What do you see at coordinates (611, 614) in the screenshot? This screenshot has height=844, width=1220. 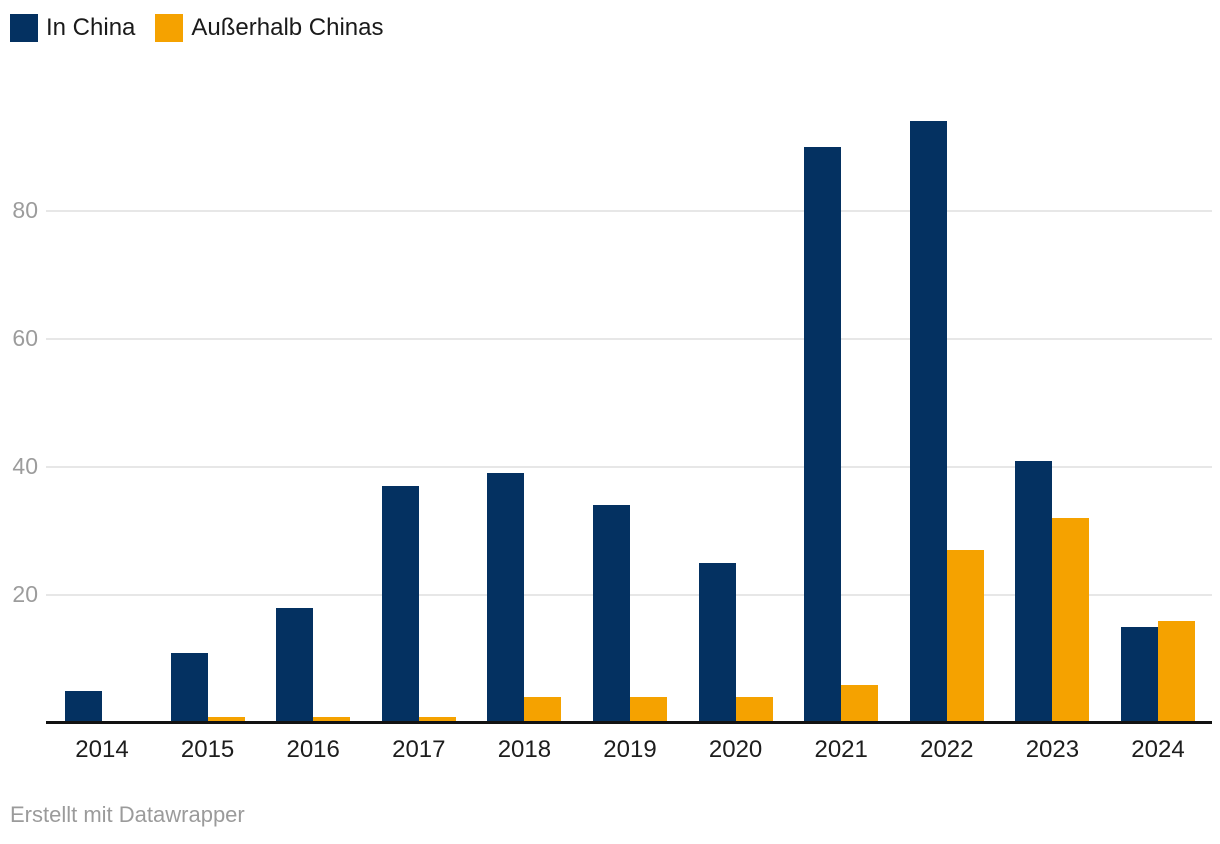 I see `bar-in-china-2019` at bounding box center [611, 614].